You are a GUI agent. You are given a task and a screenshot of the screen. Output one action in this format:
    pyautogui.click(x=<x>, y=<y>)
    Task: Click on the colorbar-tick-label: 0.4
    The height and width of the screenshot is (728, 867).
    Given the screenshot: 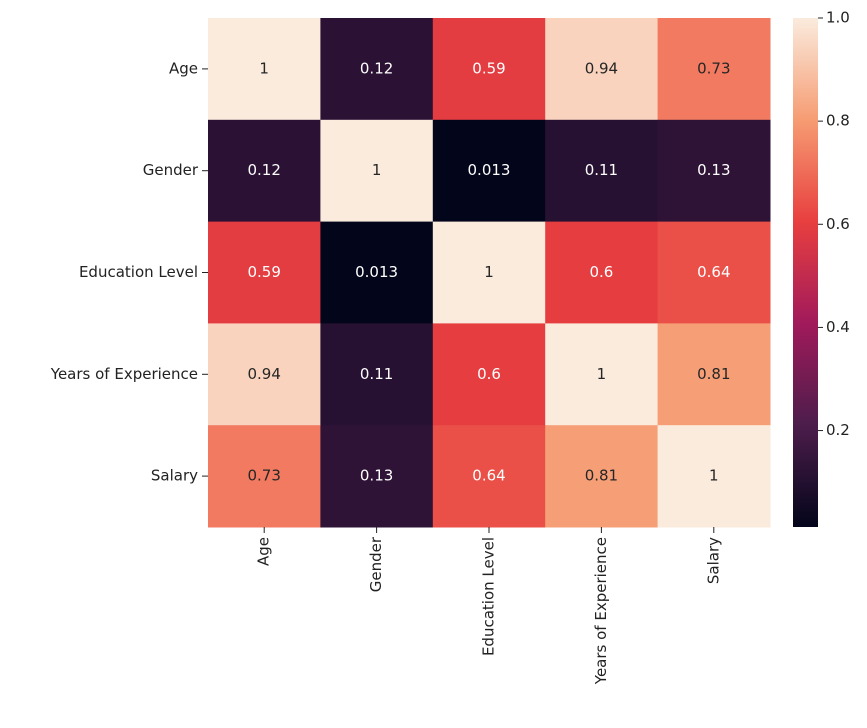 What is the action you would take?
    pyautogui.click(x=838, y=327)
    